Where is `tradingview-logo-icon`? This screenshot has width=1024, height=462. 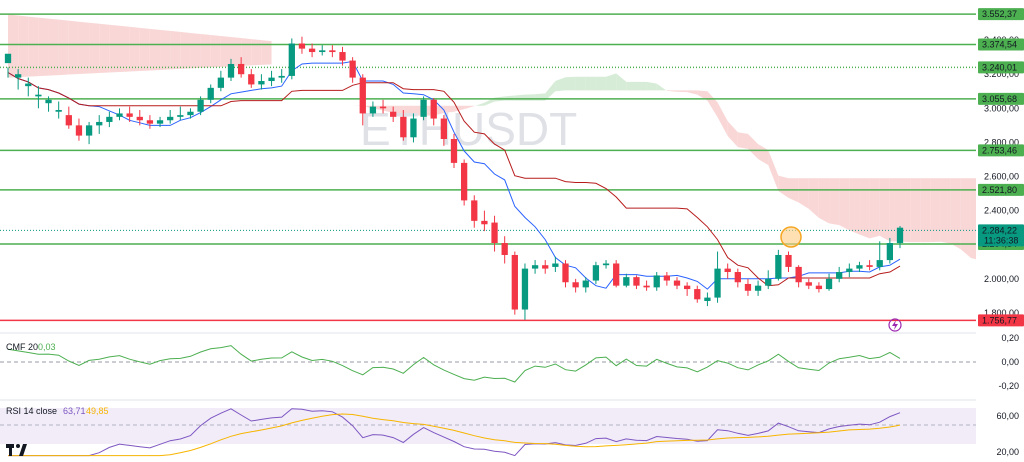
tradingview-logo-icon is located at coordinates (16, 450).